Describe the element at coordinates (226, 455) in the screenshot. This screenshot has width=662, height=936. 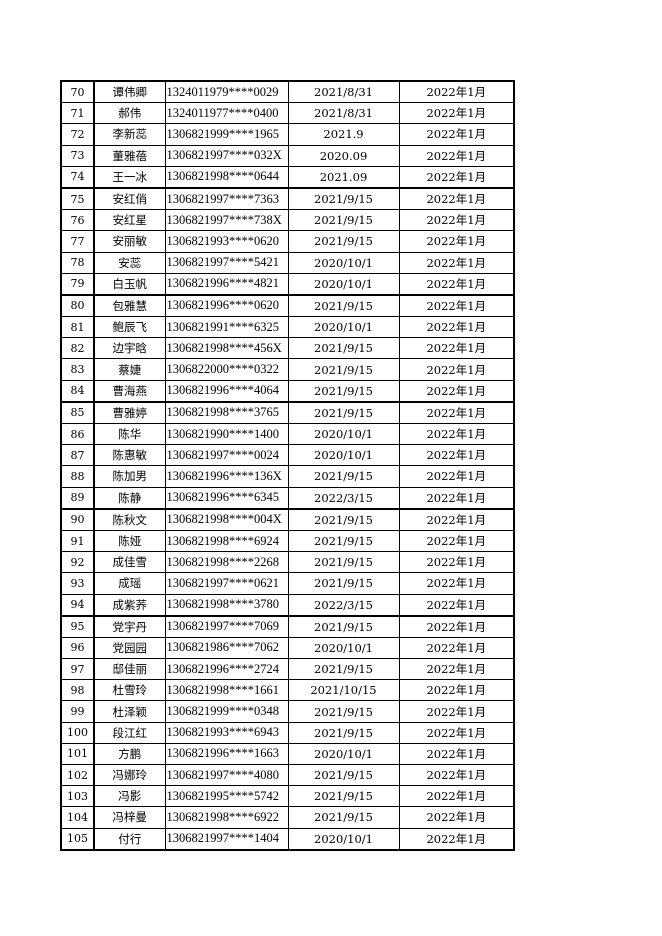
I see `id-number-cell: 1306821997****0024` at that location.